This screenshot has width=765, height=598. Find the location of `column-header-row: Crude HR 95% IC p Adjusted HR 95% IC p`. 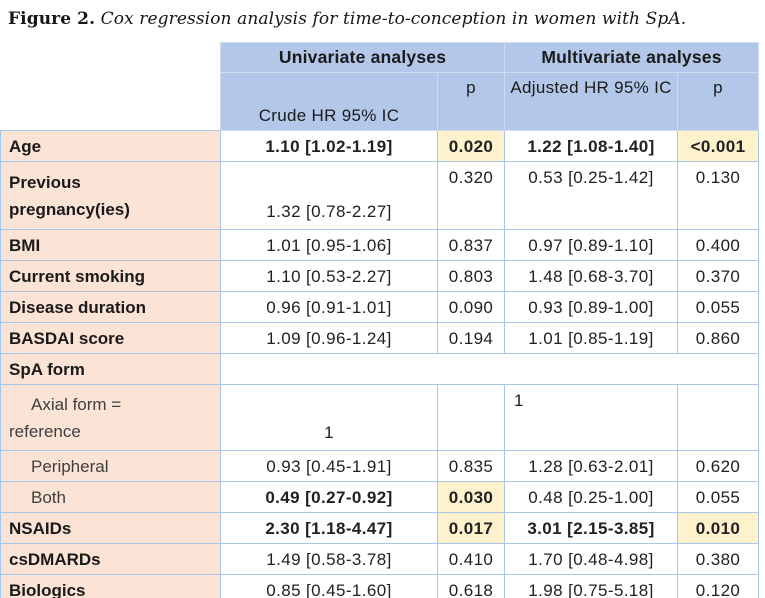

column-header-row: Crude HR 95% IC p Adjusted HR 95% IC p is located at coordinates (380, 101).